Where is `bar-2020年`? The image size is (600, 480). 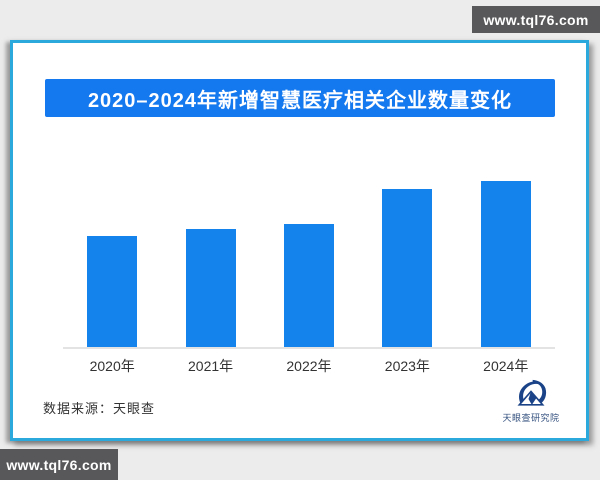
bar-2020年 is located at coordinates (112, 291).